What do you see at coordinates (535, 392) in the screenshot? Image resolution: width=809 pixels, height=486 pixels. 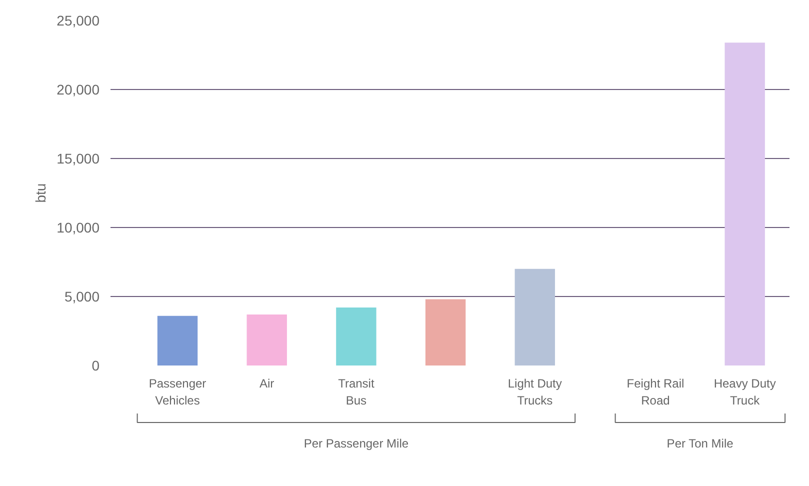 I see `x-tick-label: Light Duty Trucks` at bounding box center [535, 392].